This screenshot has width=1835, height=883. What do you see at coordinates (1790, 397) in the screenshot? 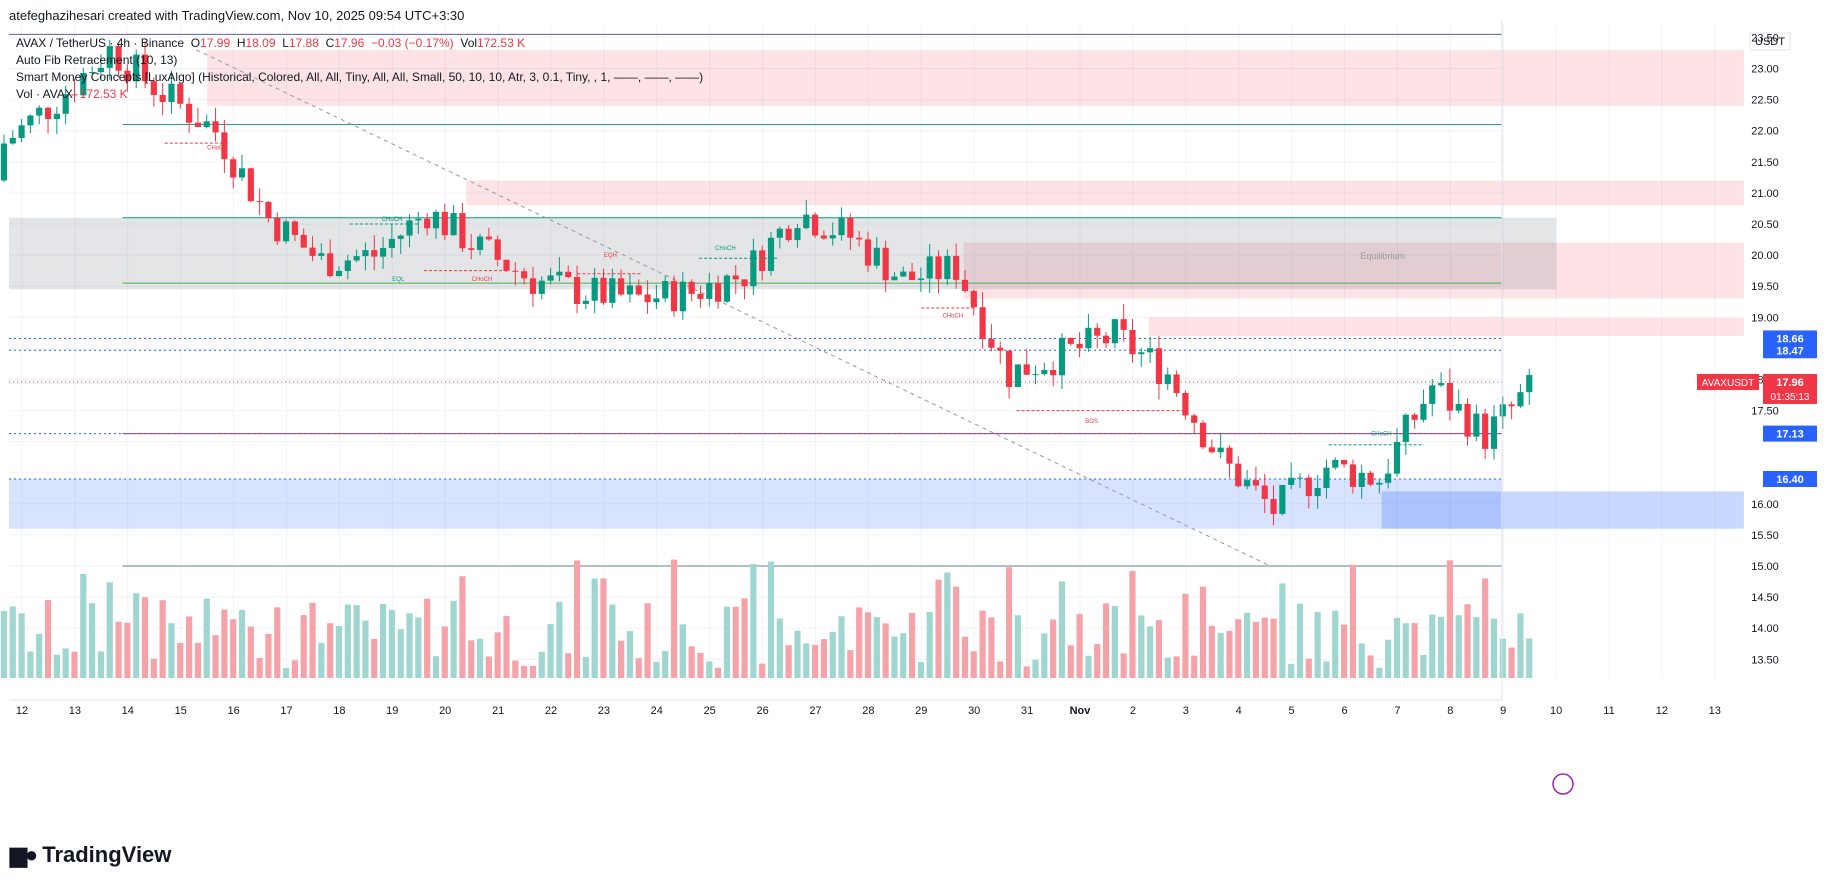
I see `countdown-text: 01:35:13` at bounding box center [1790, 397].